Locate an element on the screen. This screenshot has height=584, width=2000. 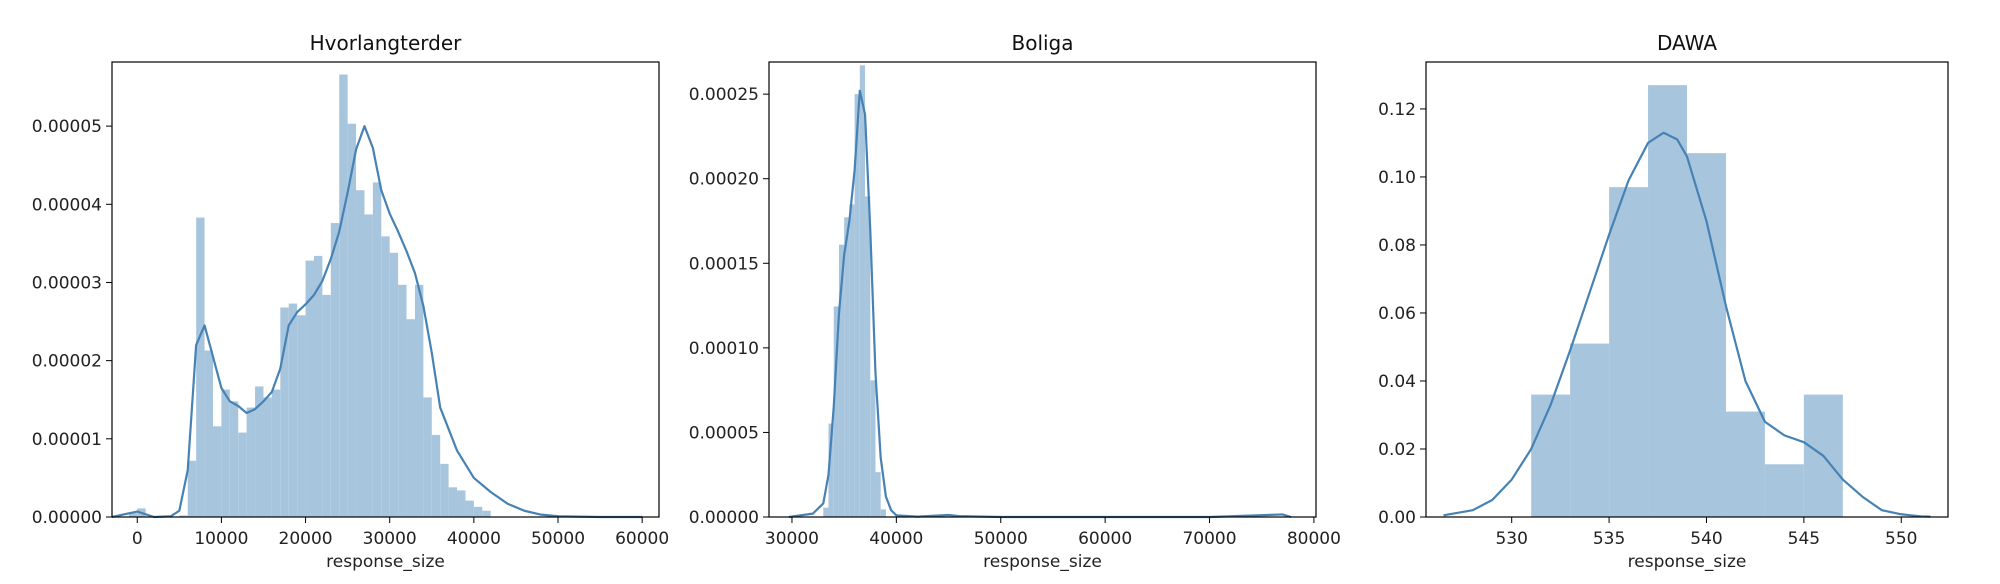
panel-title: Boliga is located at coordinates (1042, 43).